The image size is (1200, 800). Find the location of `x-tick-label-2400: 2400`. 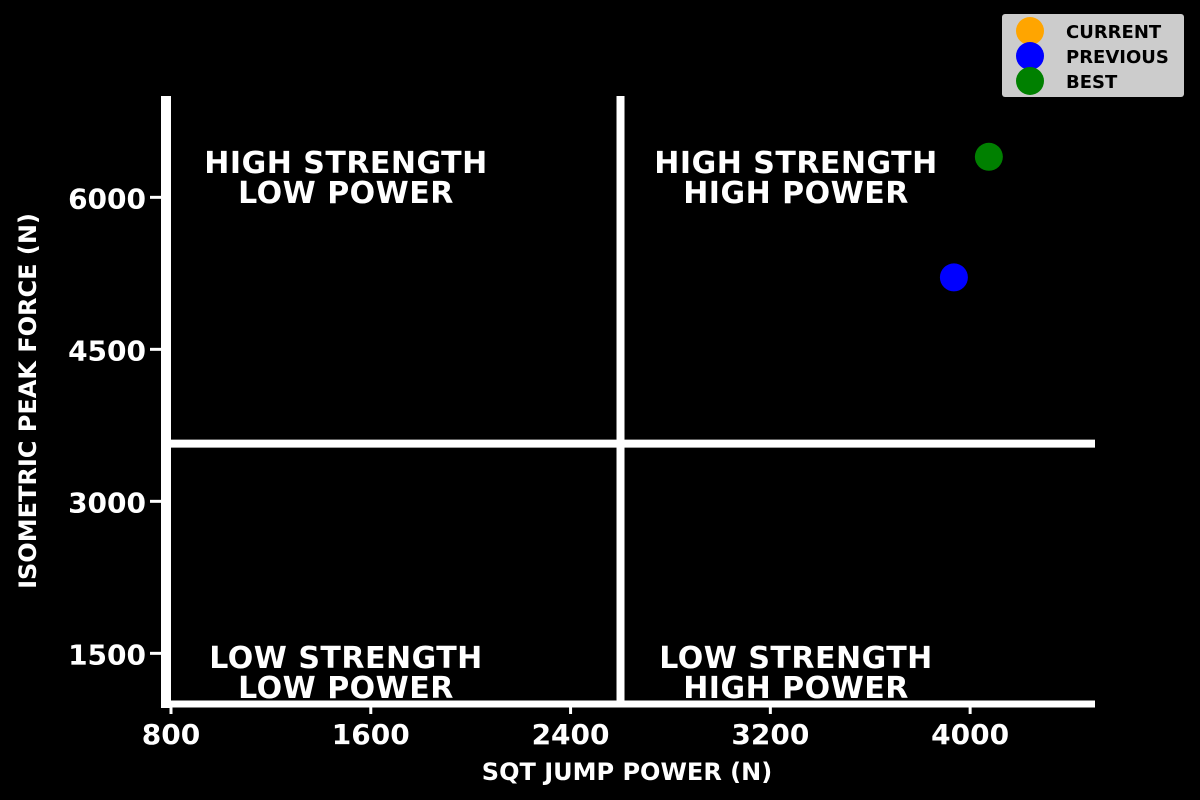

x-tick-label-2400: 2400 is located at coordinates (571, 734).